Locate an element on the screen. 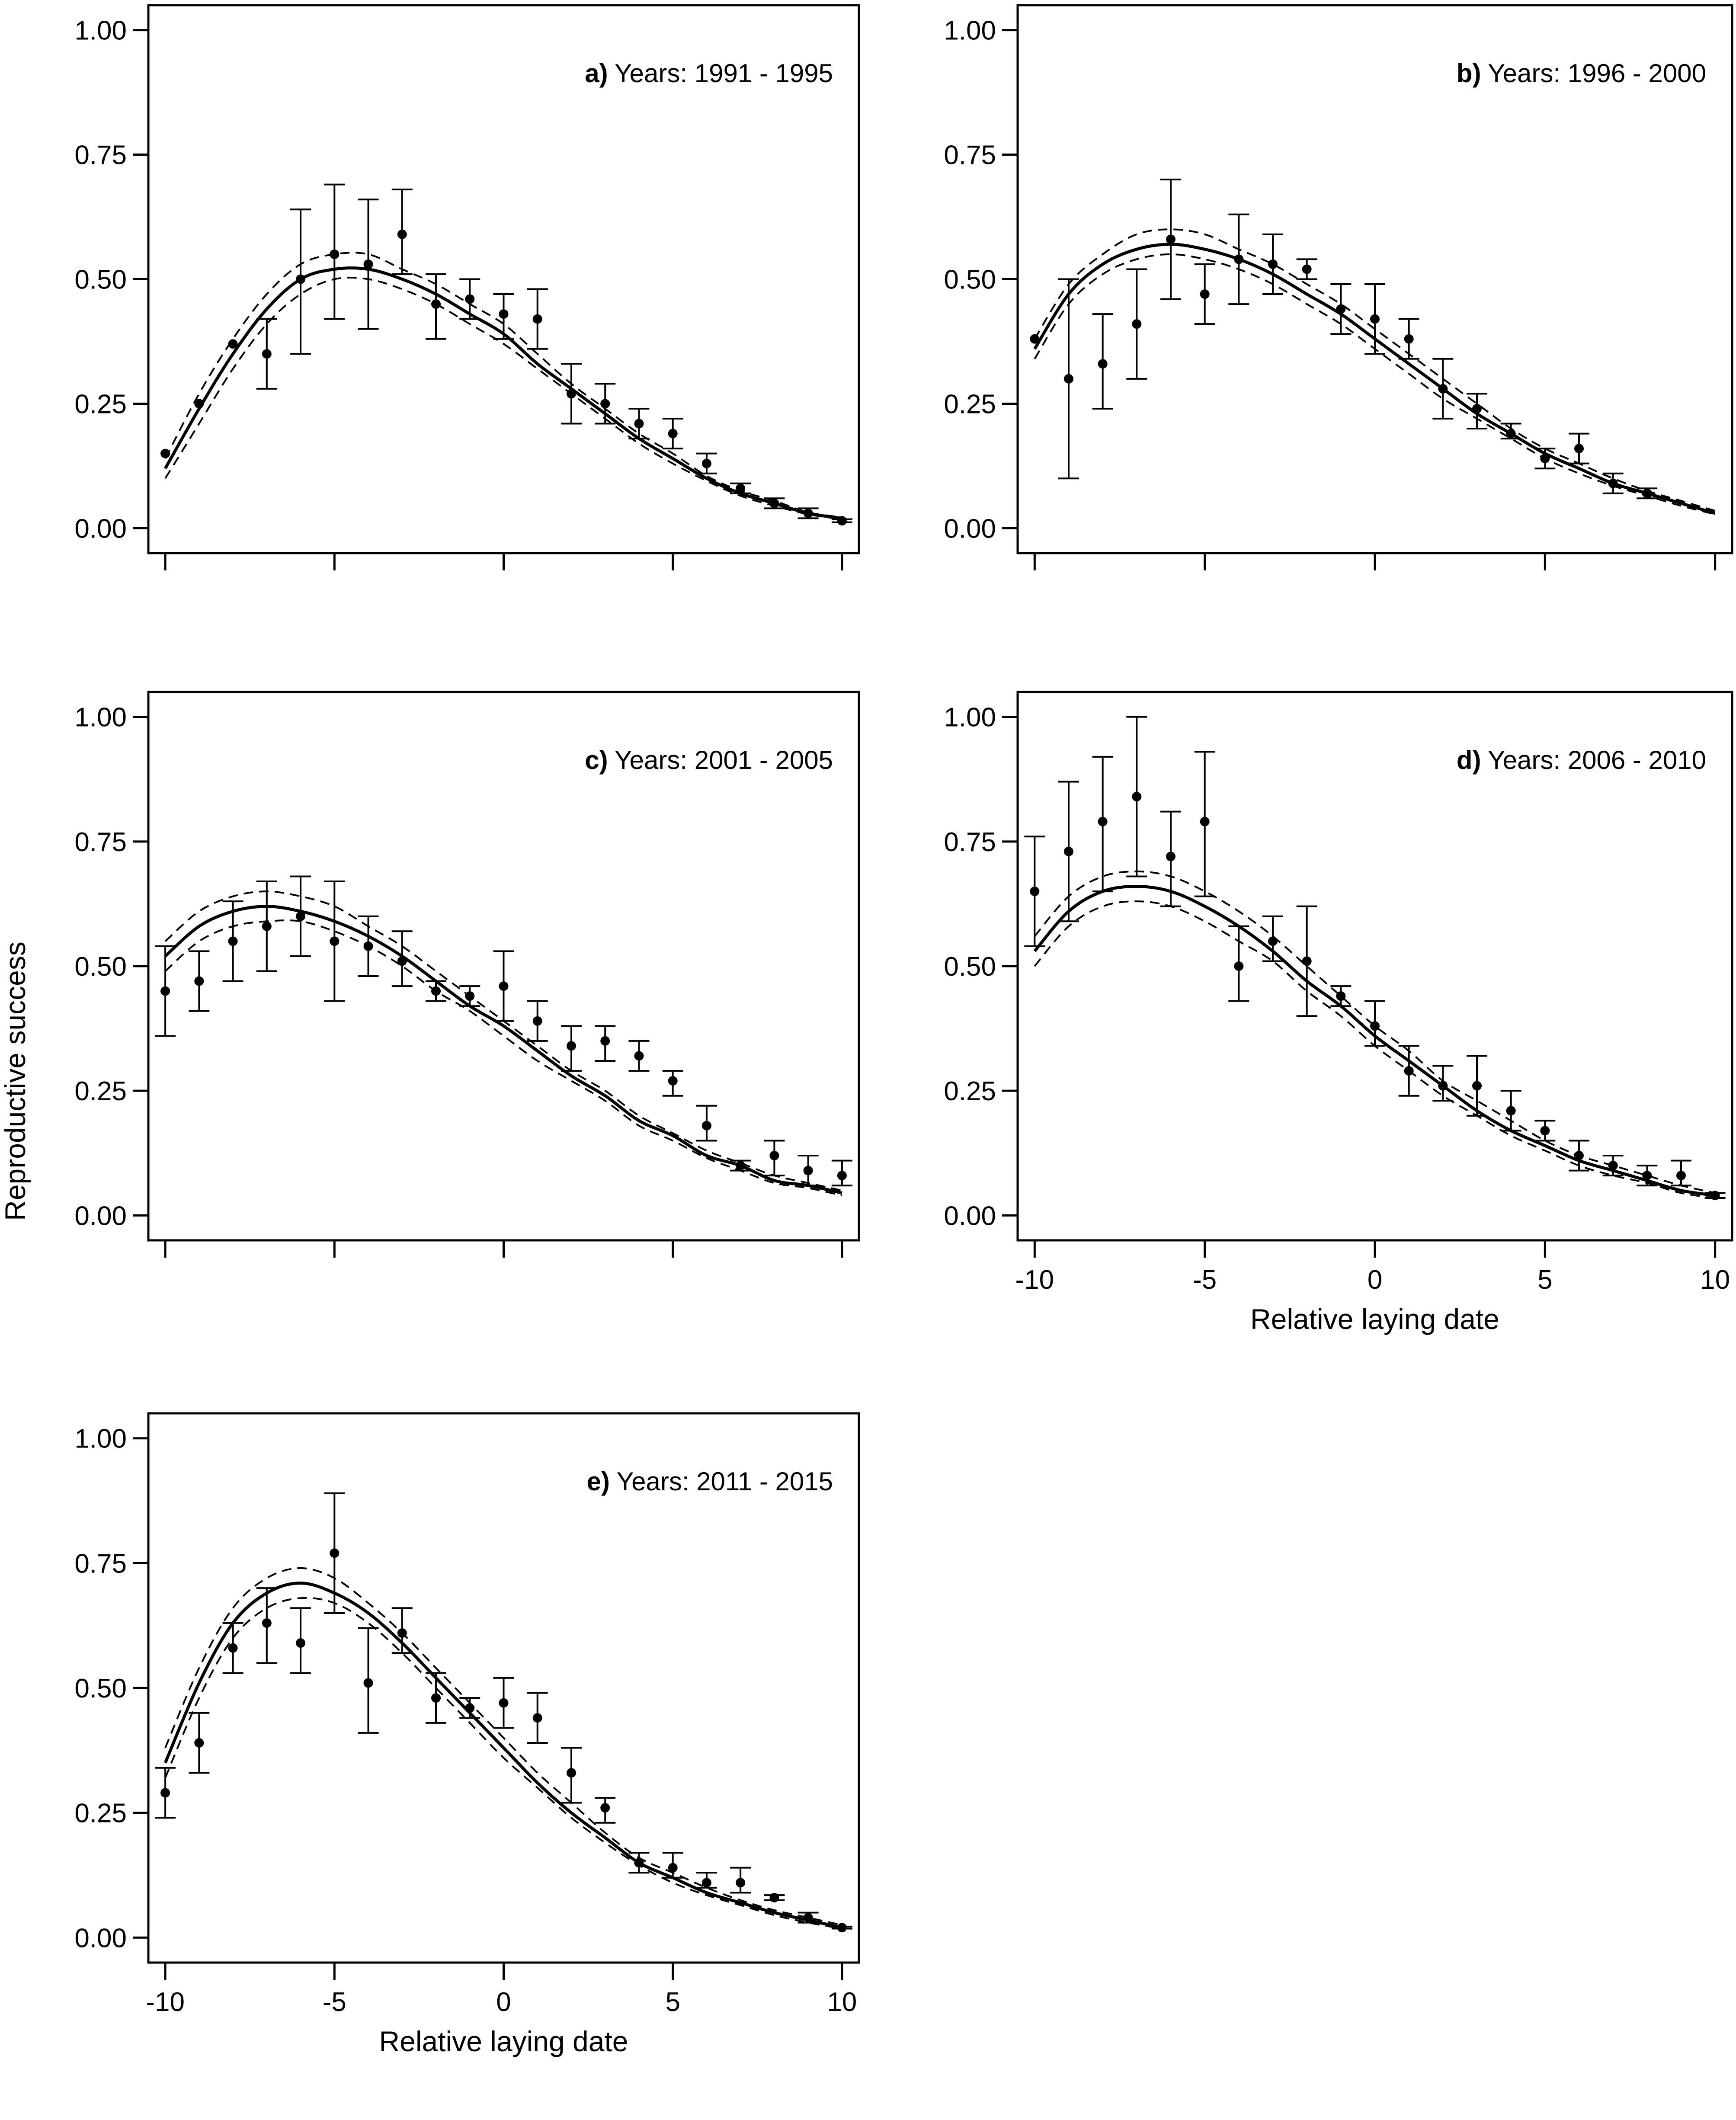  panel-title: d) Years: 2006 - 2010 is located at coordinates (1581, 760).